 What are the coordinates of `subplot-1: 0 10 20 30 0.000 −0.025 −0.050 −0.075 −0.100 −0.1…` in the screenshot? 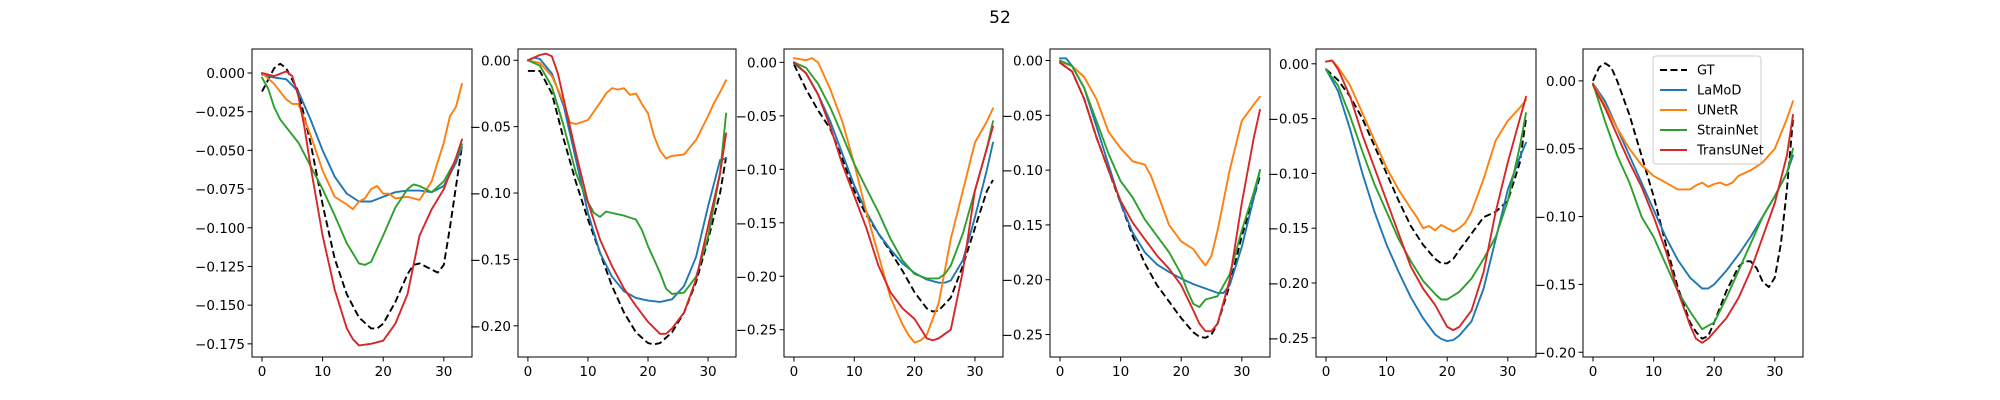 It's located at (334, 214).